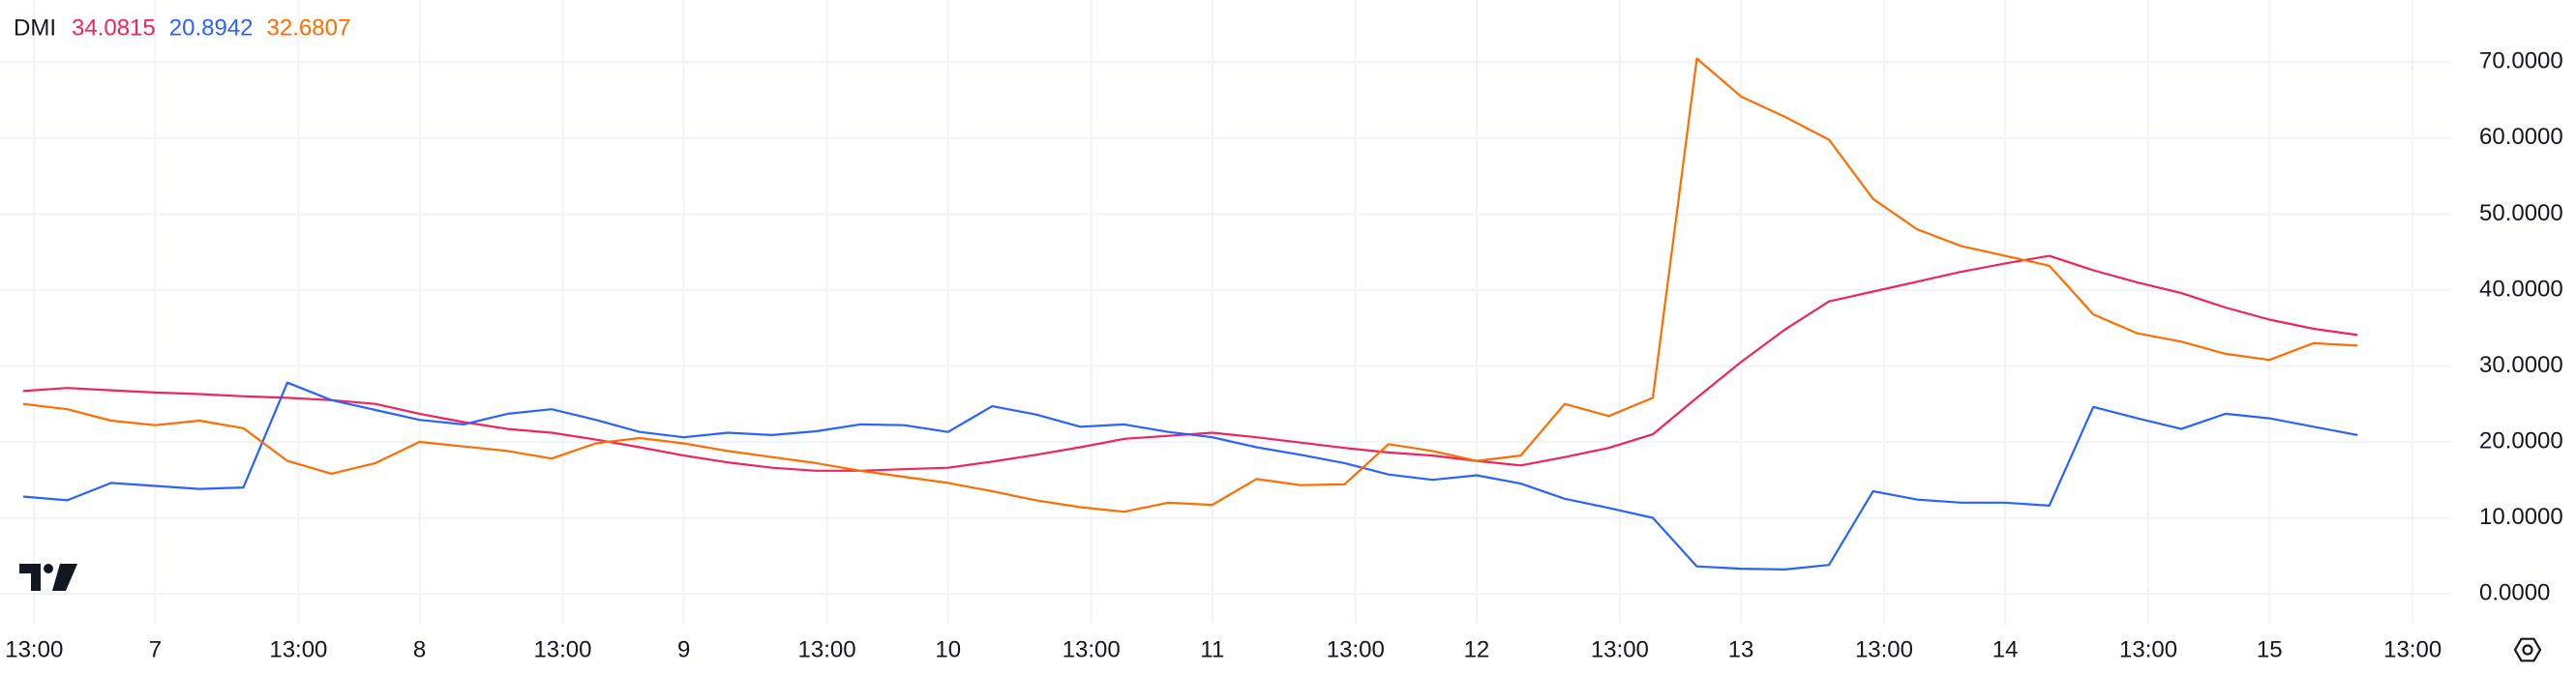  Describe the element at coordinates (2521, 137) in the screenshot. I see `y-tick-label: 60.0000` at that location.